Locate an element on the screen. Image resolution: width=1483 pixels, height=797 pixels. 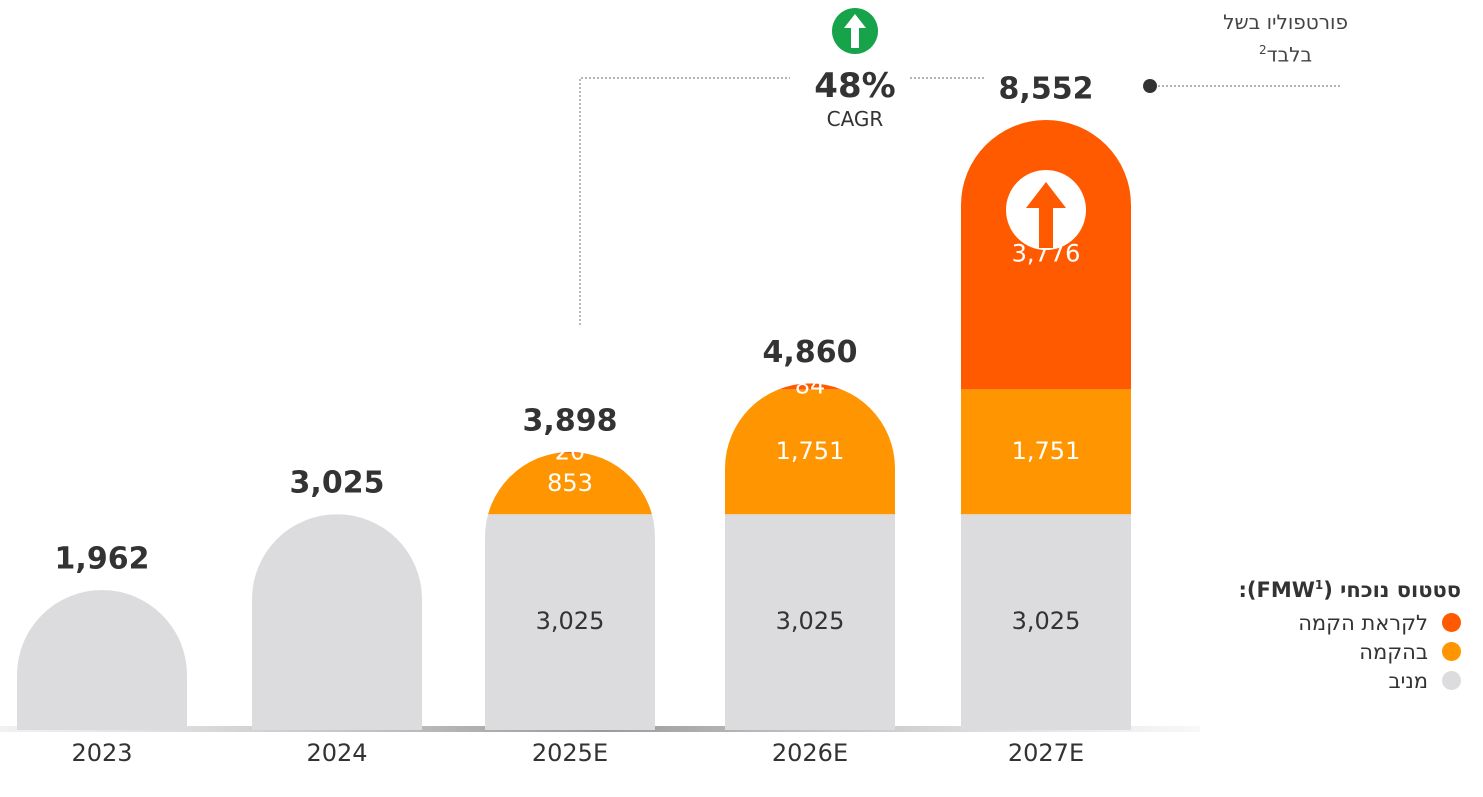
legend-title-sup: 1 is located at coordinates (1319, 585).